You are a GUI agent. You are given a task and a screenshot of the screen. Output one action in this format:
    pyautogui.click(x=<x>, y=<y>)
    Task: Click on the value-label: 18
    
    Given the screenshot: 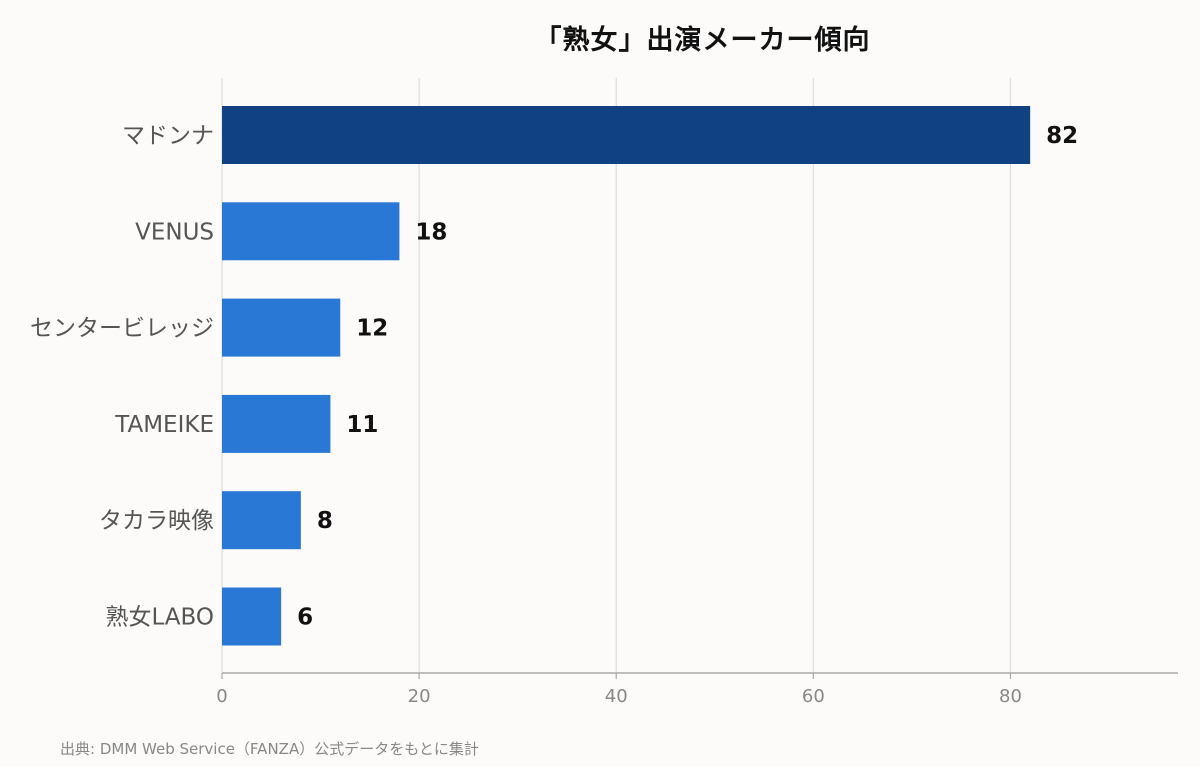 What is the action you would take?
    pyautogui.click(x=431, y=232)
    